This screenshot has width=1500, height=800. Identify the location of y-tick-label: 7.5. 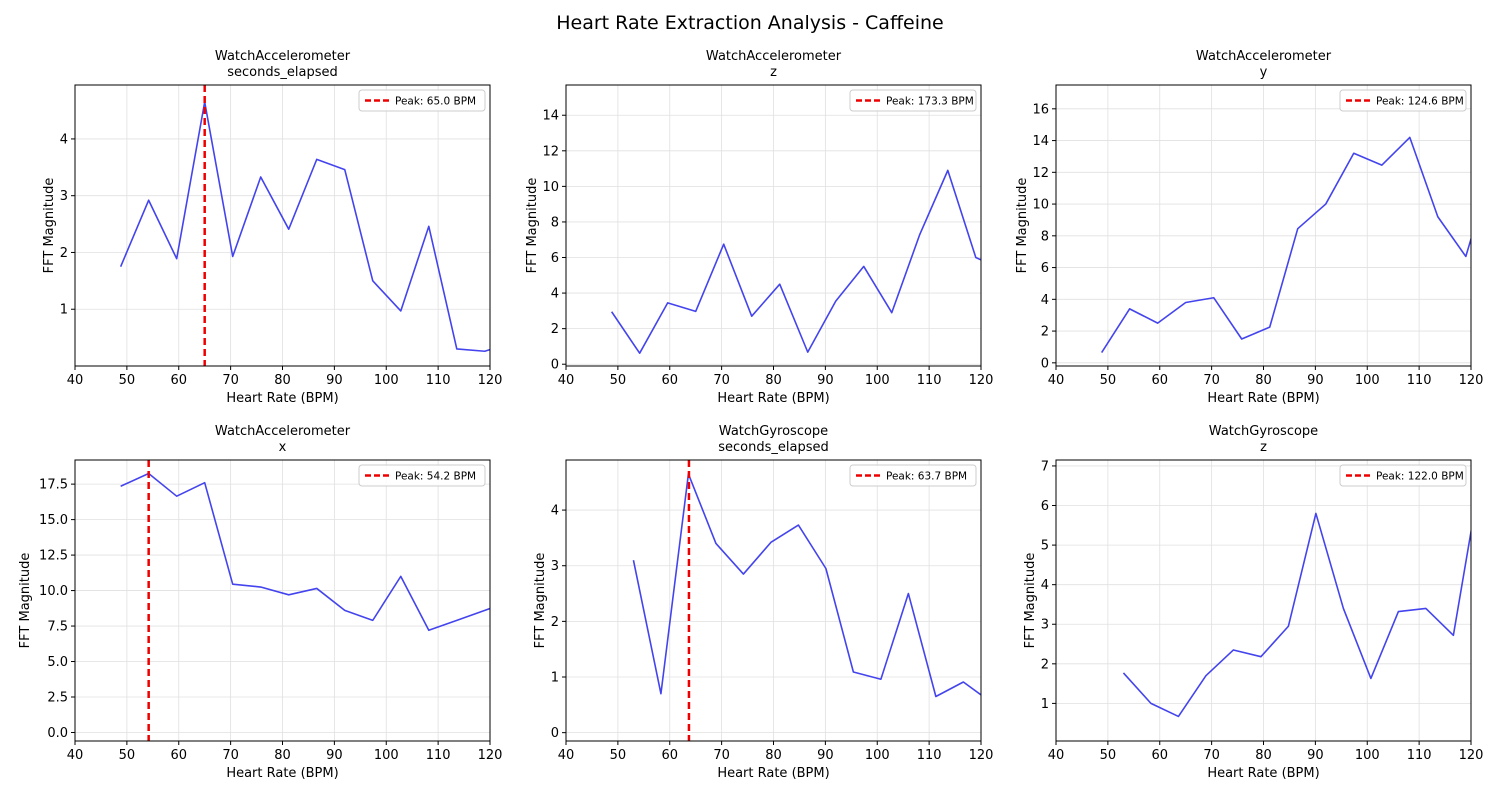
(57, 627).